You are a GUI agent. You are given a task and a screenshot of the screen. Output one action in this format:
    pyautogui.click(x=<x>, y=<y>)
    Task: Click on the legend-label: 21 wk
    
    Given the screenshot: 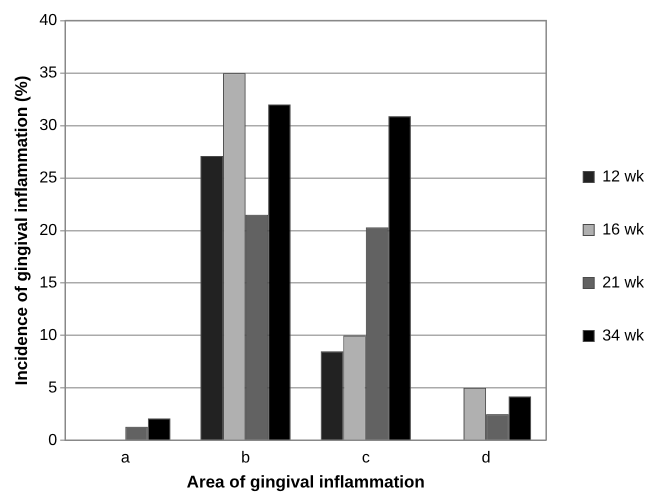 What is the action you would take?
    pyautogui.click(x=623, y=283)
    